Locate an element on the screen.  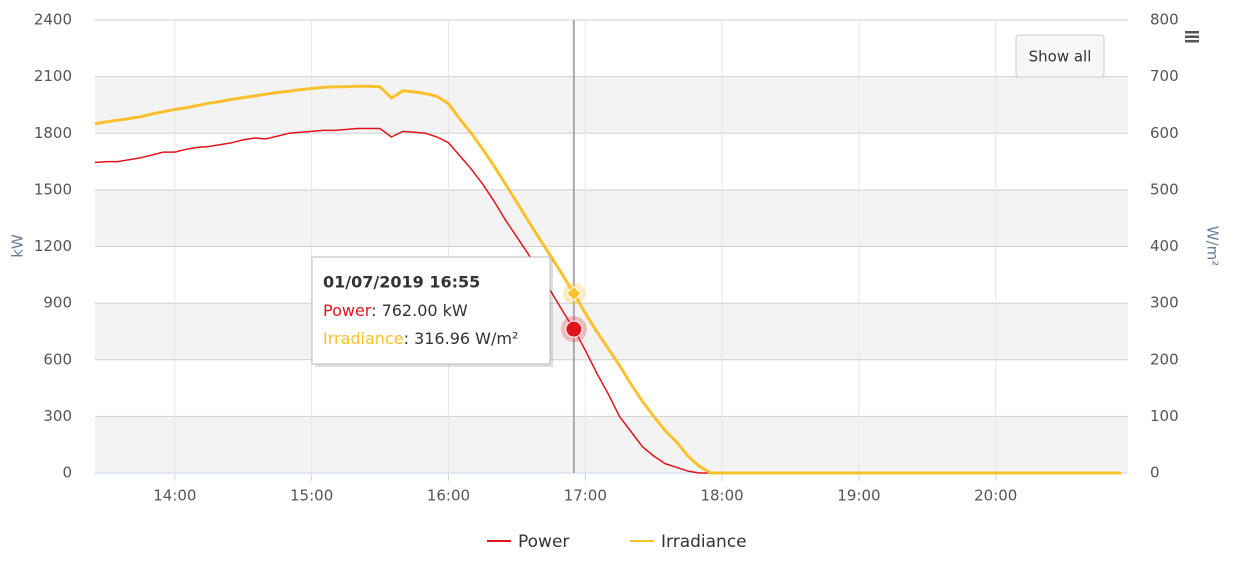
y-tick-label: 1500 is located at coordinates (53, 189).